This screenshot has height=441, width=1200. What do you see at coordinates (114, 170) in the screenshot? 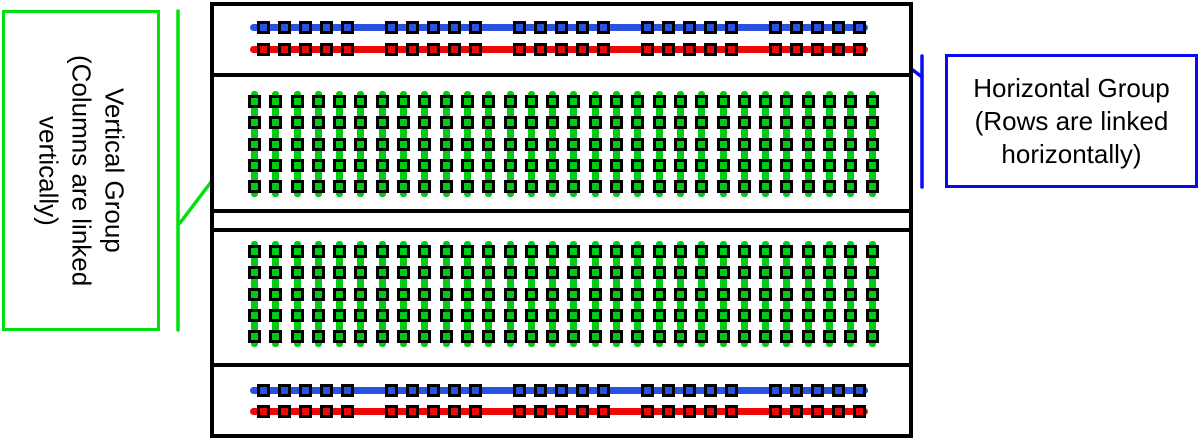
I see `vertical-group-label-line1: Vertical Group` at bounding box center [114, 170].